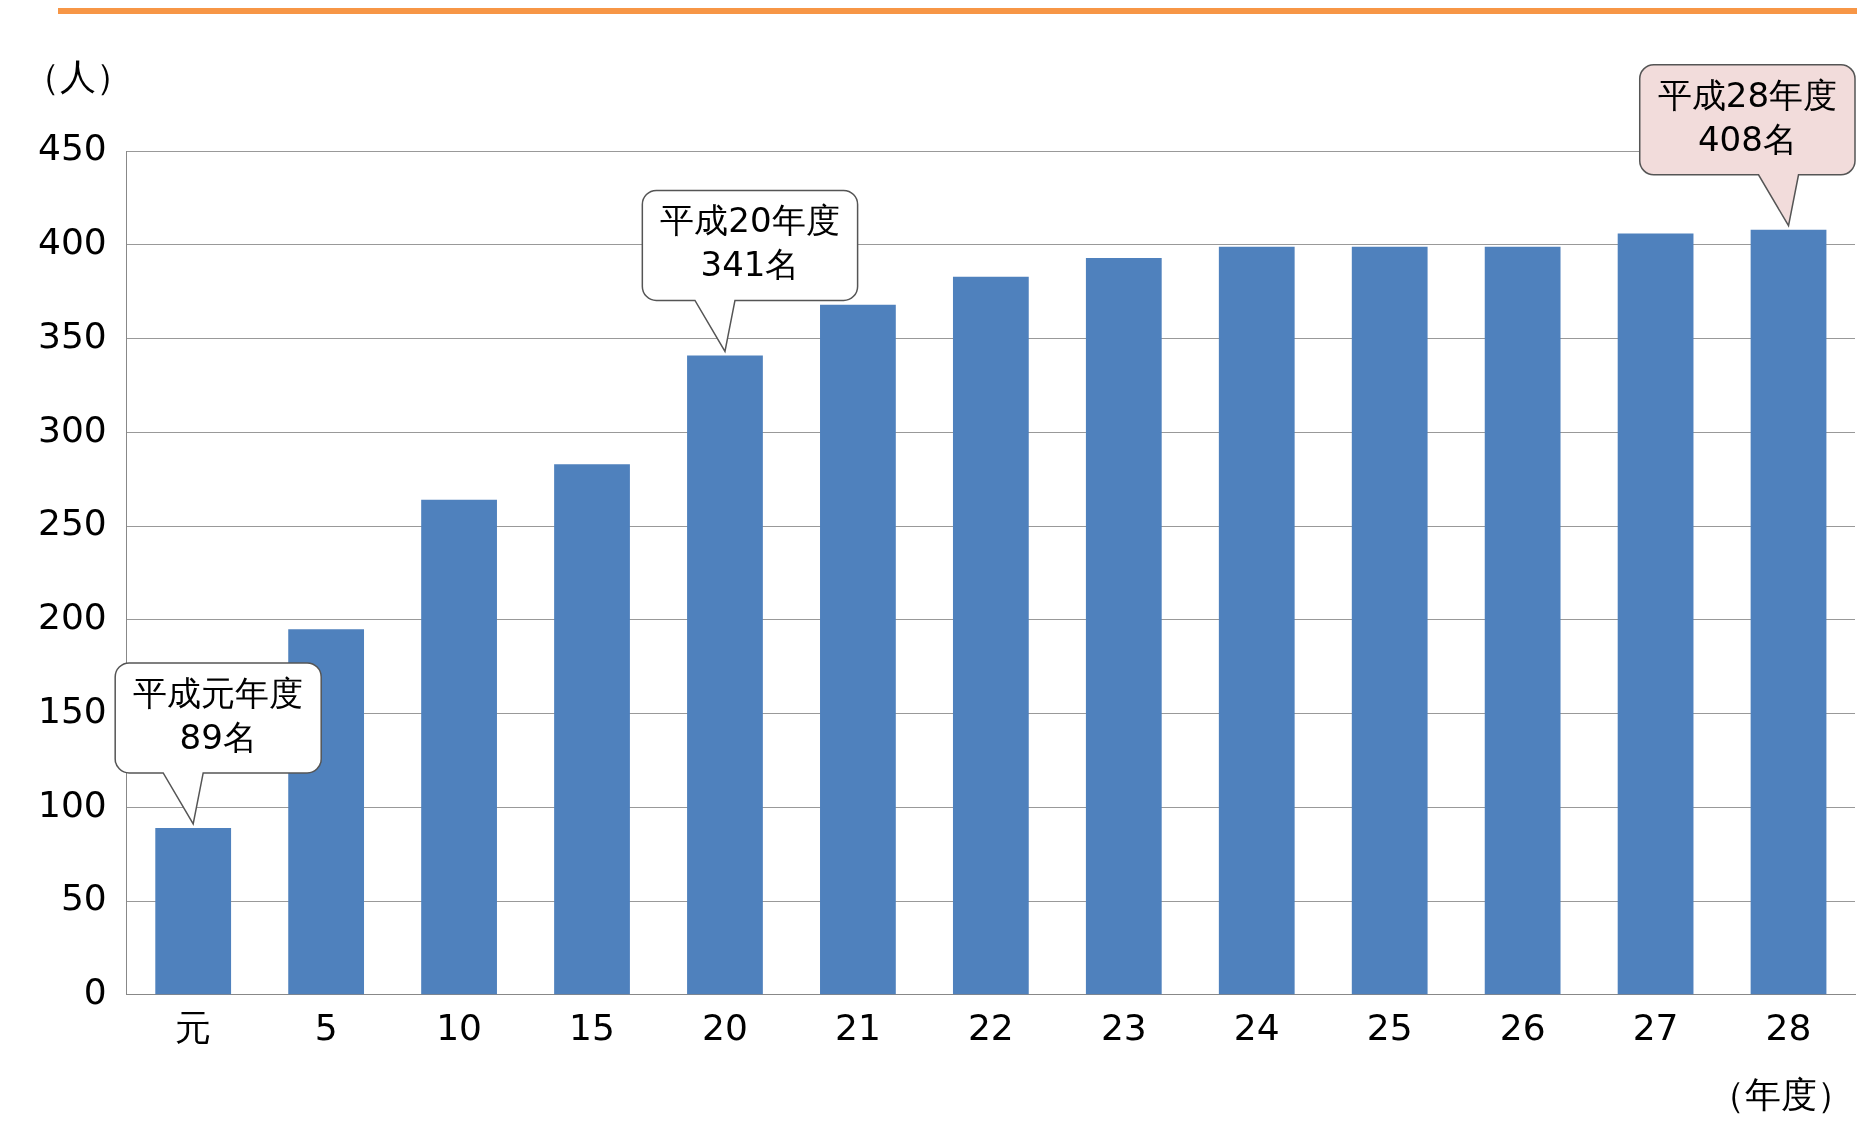 Image resolution: width=1865 pixels, height=1138 pixels. What do you see at coordinates (72, 804) in the screenshot?
I see `y-tick-label: 100` at bounding box center [72, 804].